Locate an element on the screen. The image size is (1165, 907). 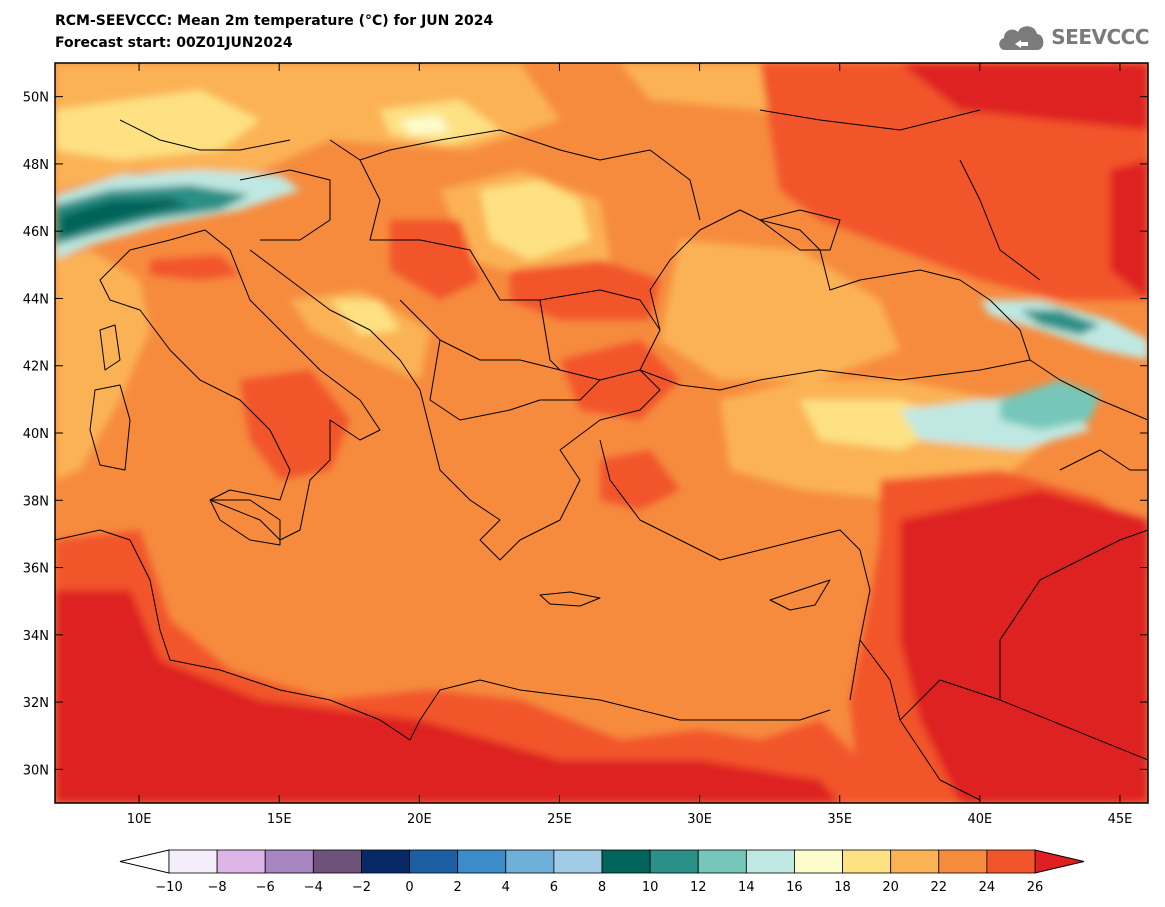
colorbar-under-triangle is located at coordinates (144, 861).